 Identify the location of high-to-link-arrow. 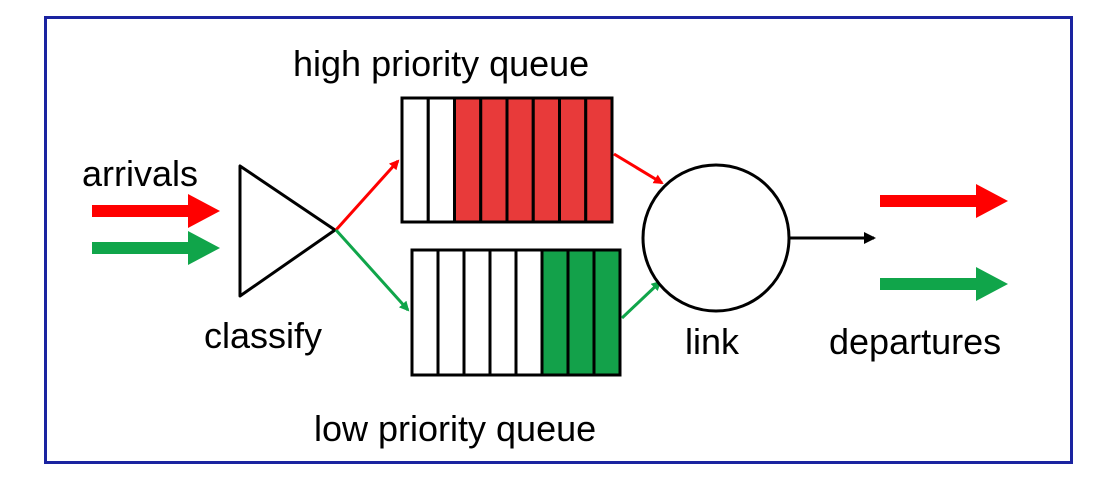
(638, 168).